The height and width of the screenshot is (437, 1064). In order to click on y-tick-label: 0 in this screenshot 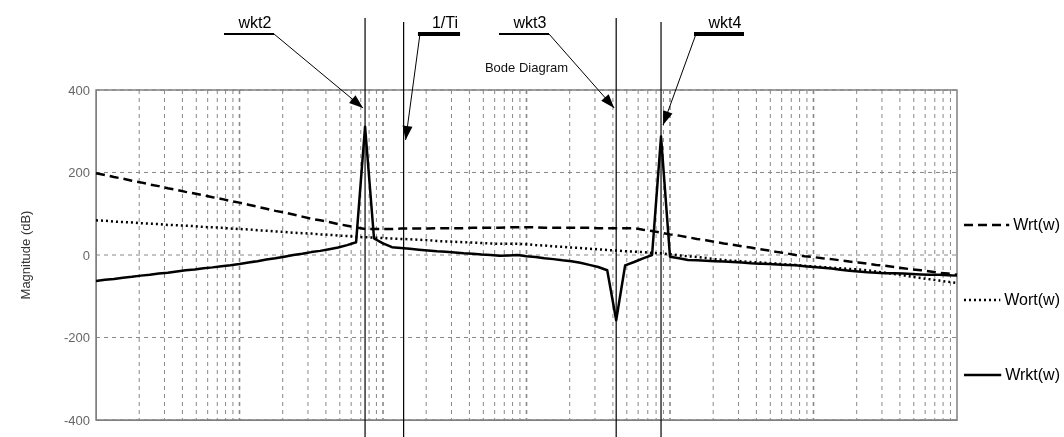, I will do `click(86, 255)`.